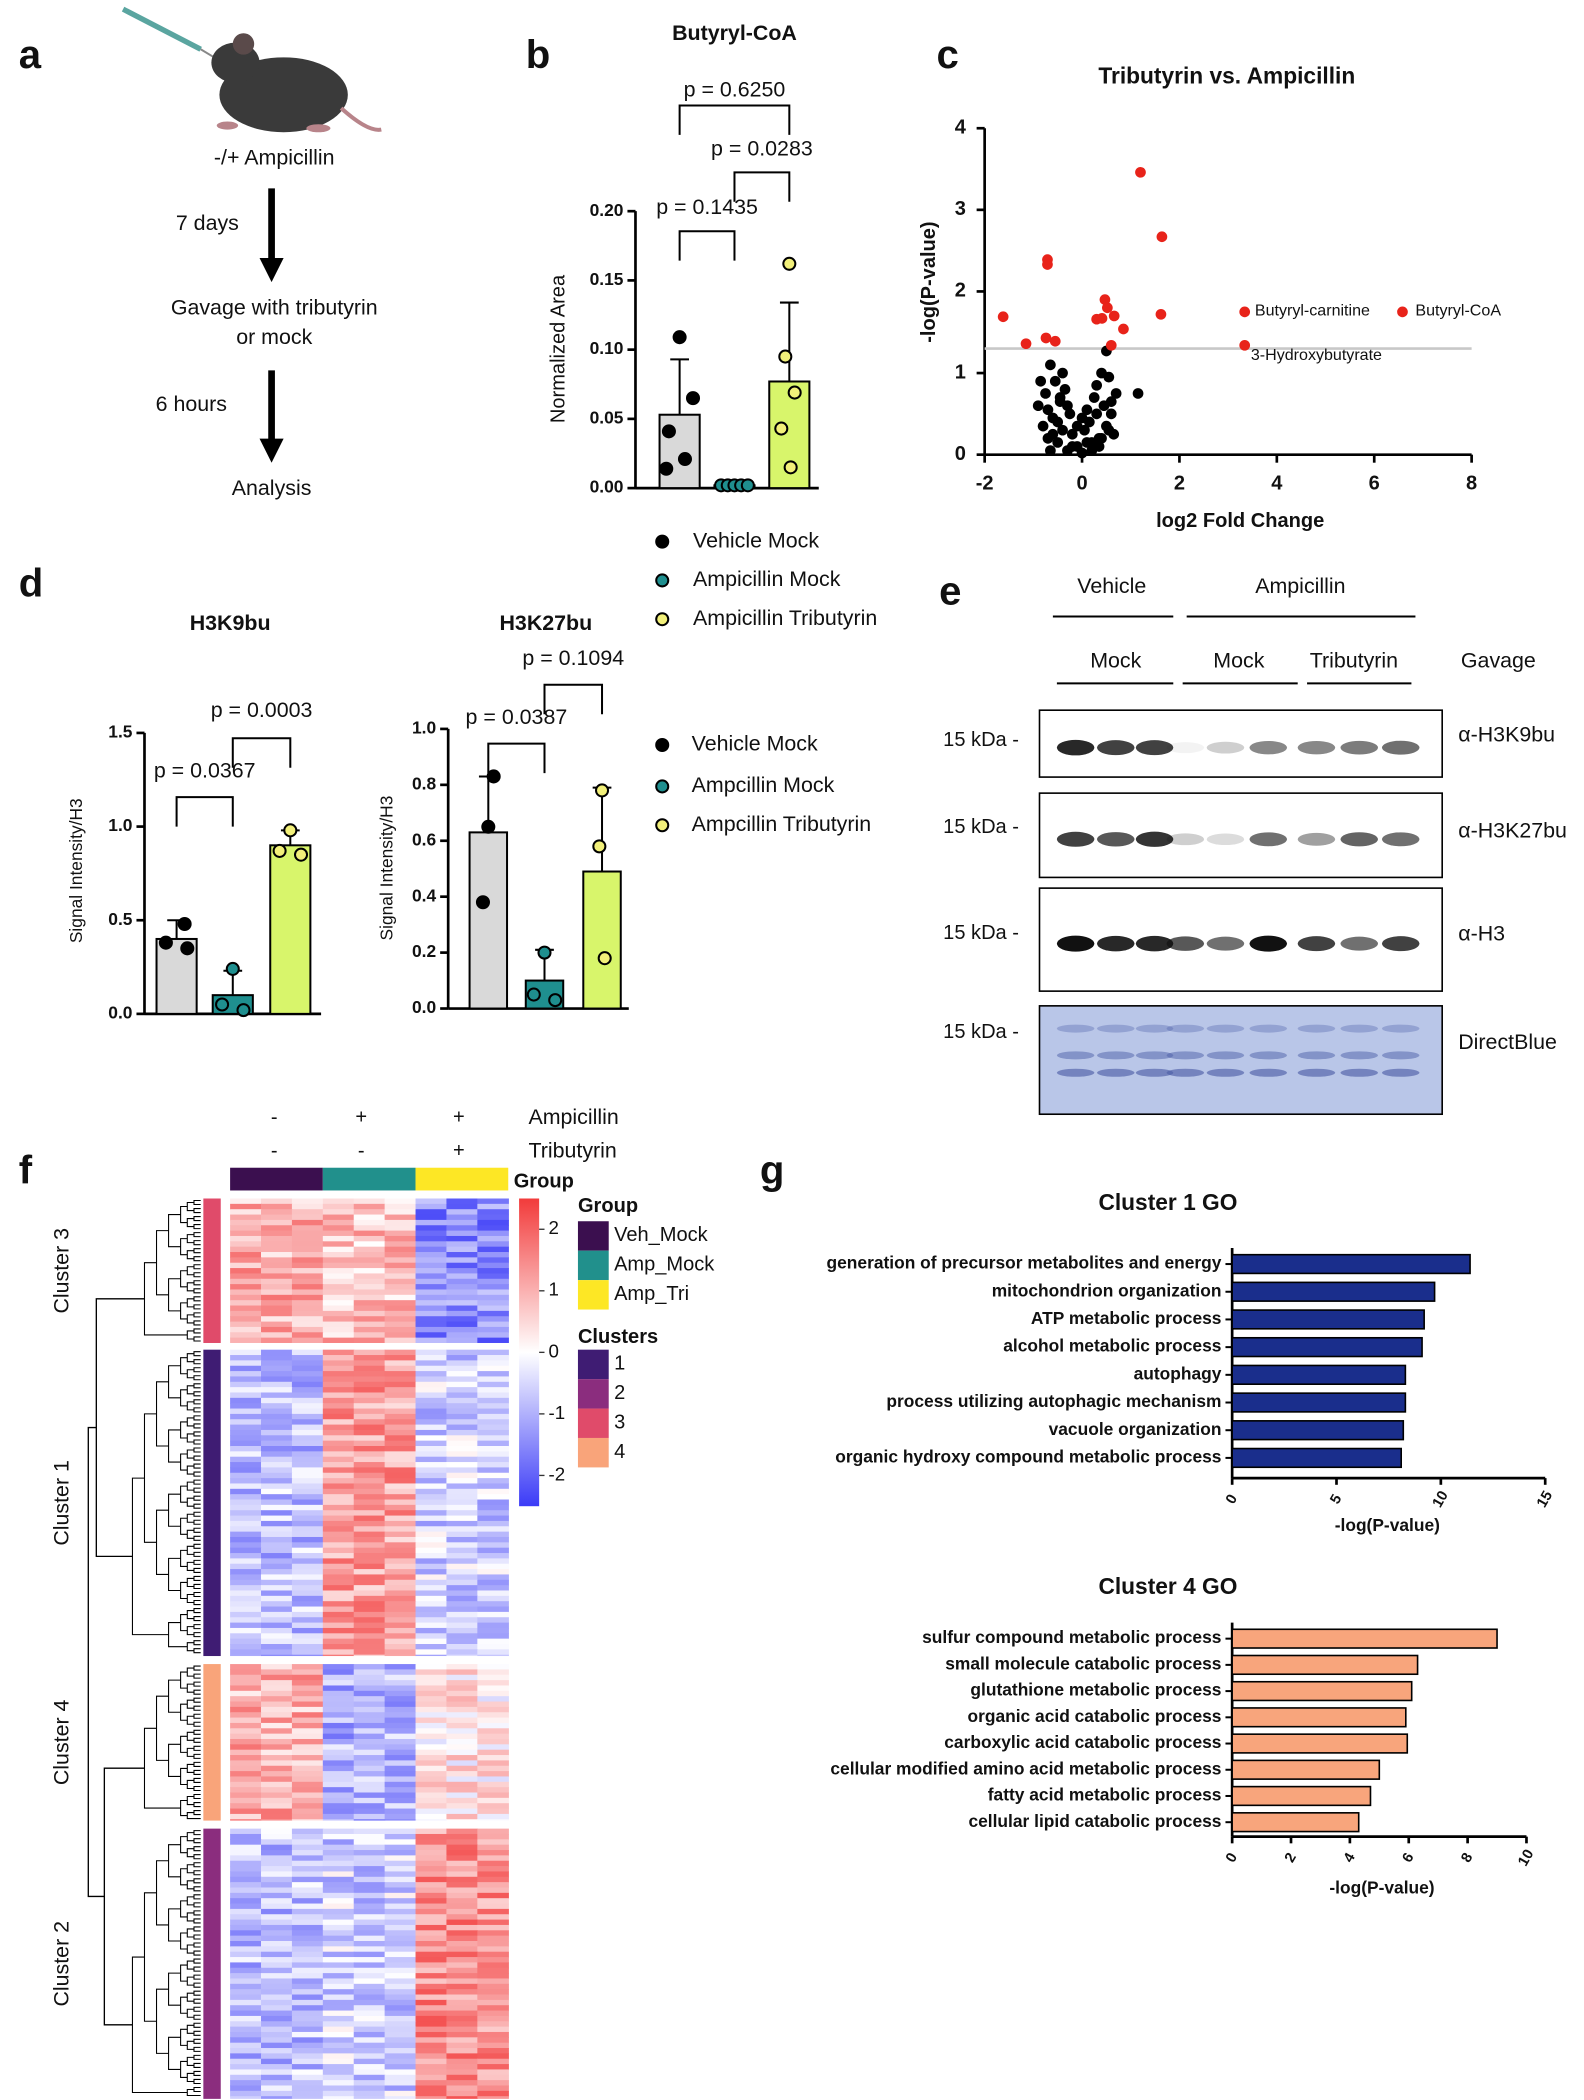 The image size is (1584, 2100). I want to click on legend-label: Veh_Mock, so click(661, 1235).